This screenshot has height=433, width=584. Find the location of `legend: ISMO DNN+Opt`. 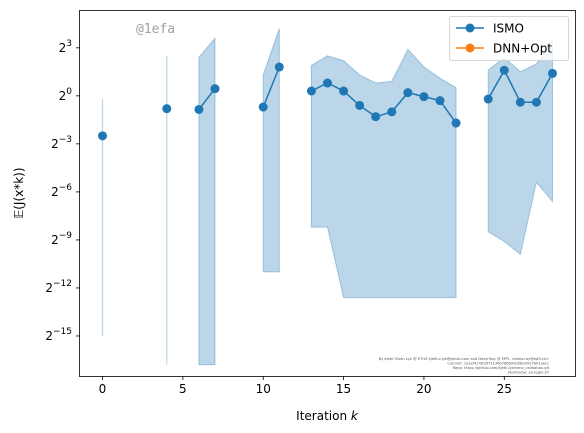

legend: ISMO DNN+Opt is located at coordinates (509, 38).